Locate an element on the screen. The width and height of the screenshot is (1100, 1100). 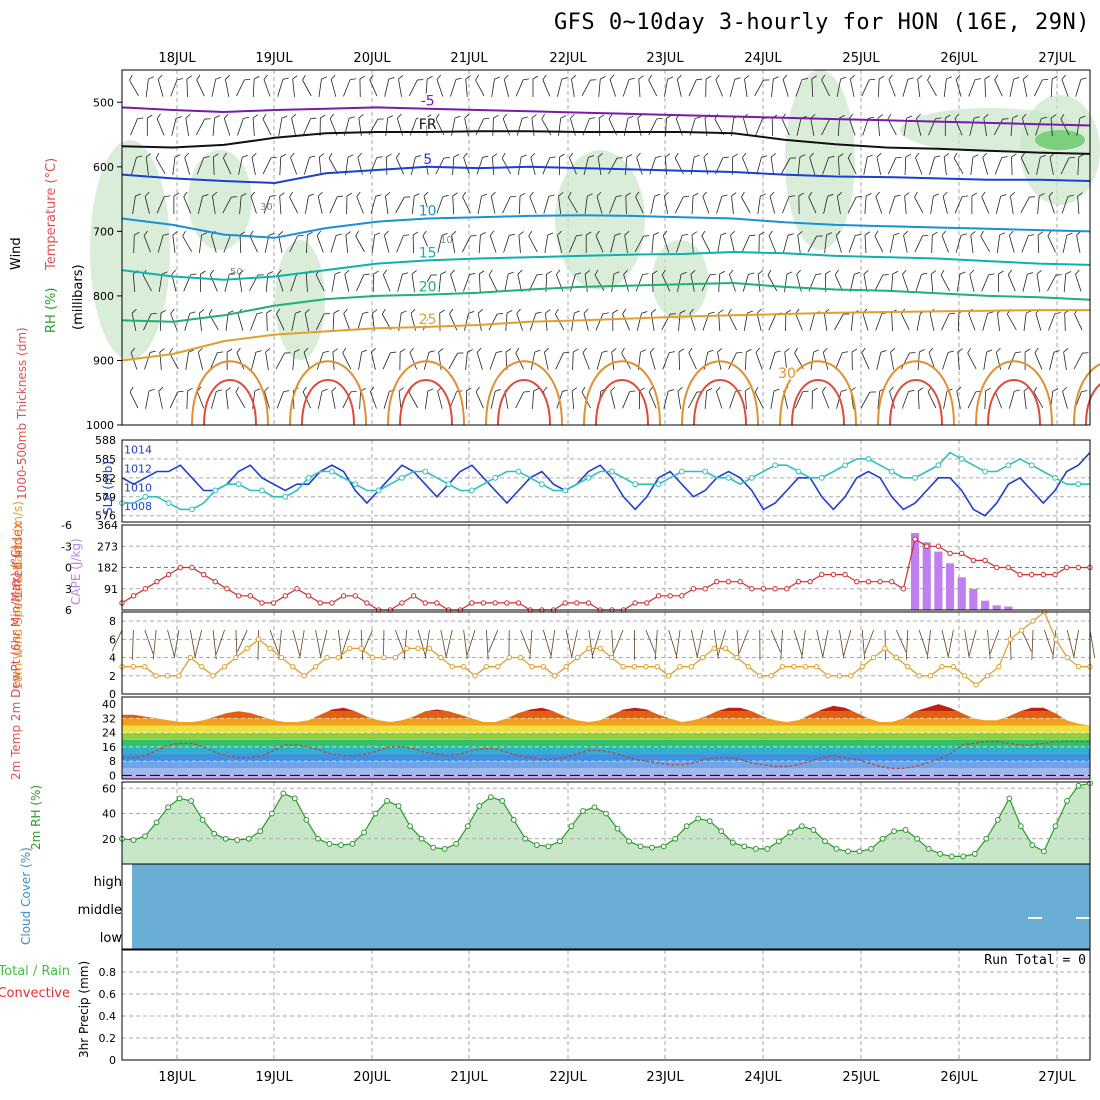
ylabel-cloud: Cloud Cover (%) is located at coordinates (26, 896).